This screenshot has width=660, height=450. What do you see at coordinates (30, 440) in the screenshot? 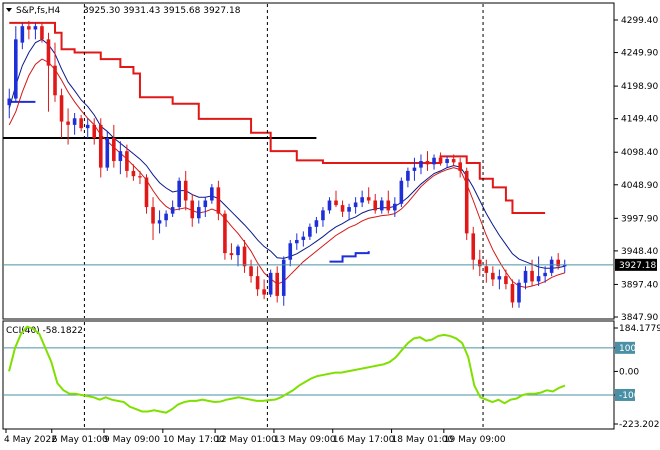
I see `time-tick-label: 4 May 2022` at bounding box center [30, 440].